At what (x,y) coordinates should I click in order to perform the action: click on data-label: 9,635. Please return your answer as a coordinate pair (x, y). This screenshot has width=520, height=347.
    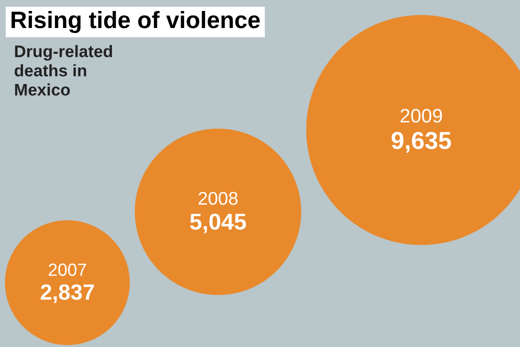
    Looking at the image, I should click on (421, 142).